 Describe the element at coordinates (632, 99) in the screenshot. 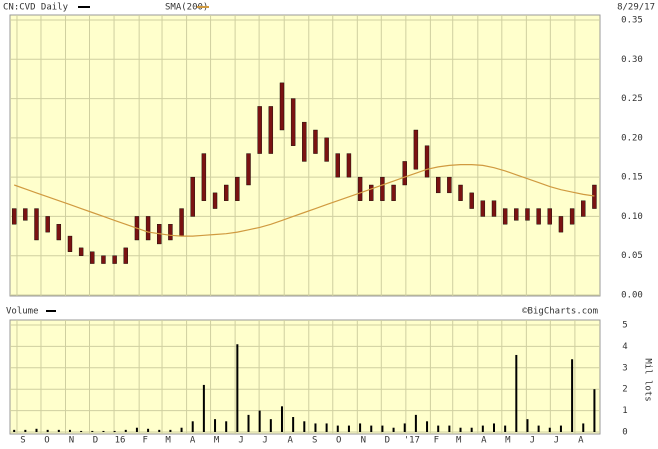

I see `y-tick-label: 0.25` at that location.